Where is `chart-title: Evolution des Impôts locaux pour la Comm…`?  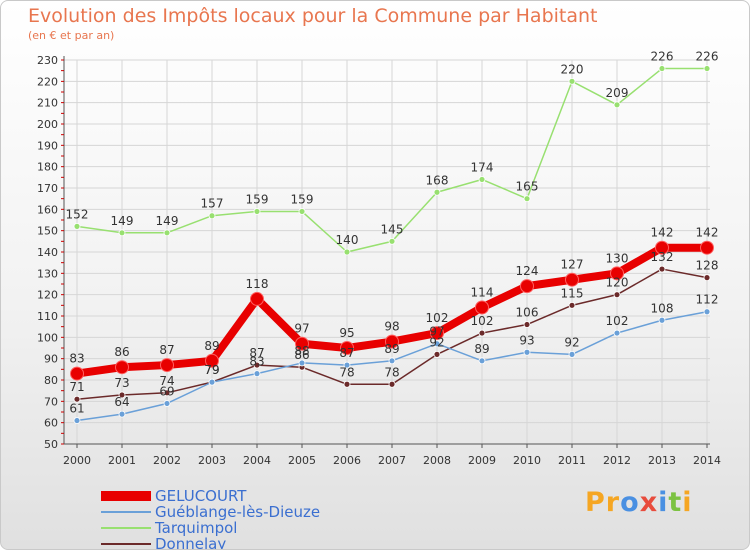 chart-title: Evolution des Impôts locaux pour la Comm… is located at coordinates (313, 16).